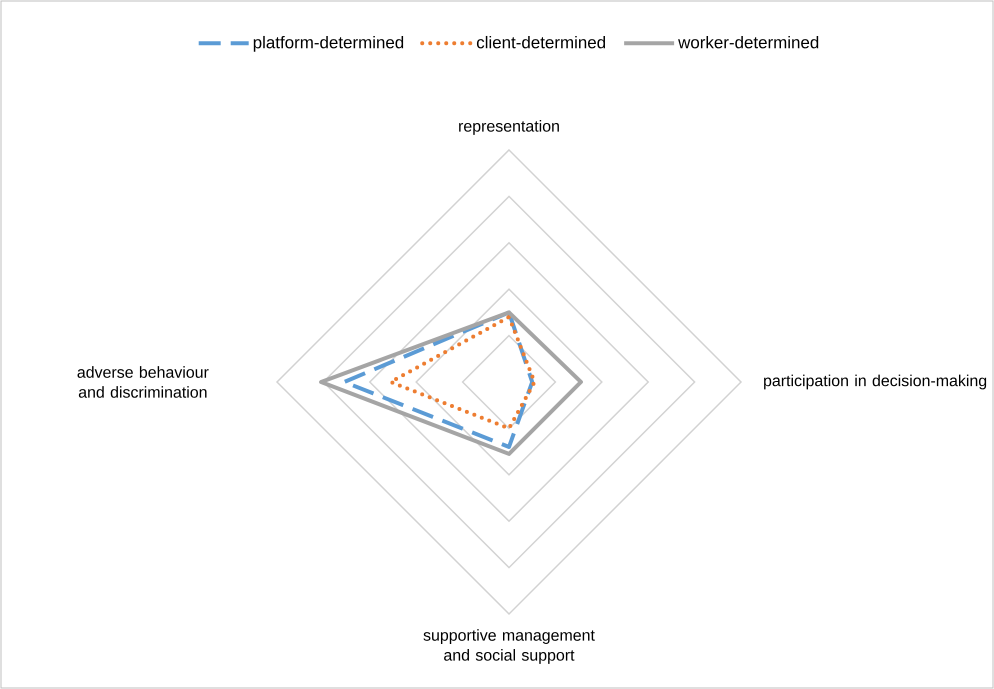 The width and height of the screenshot is (994, 689). I want to click on legend-label: worker-determined, so click(748, 42).